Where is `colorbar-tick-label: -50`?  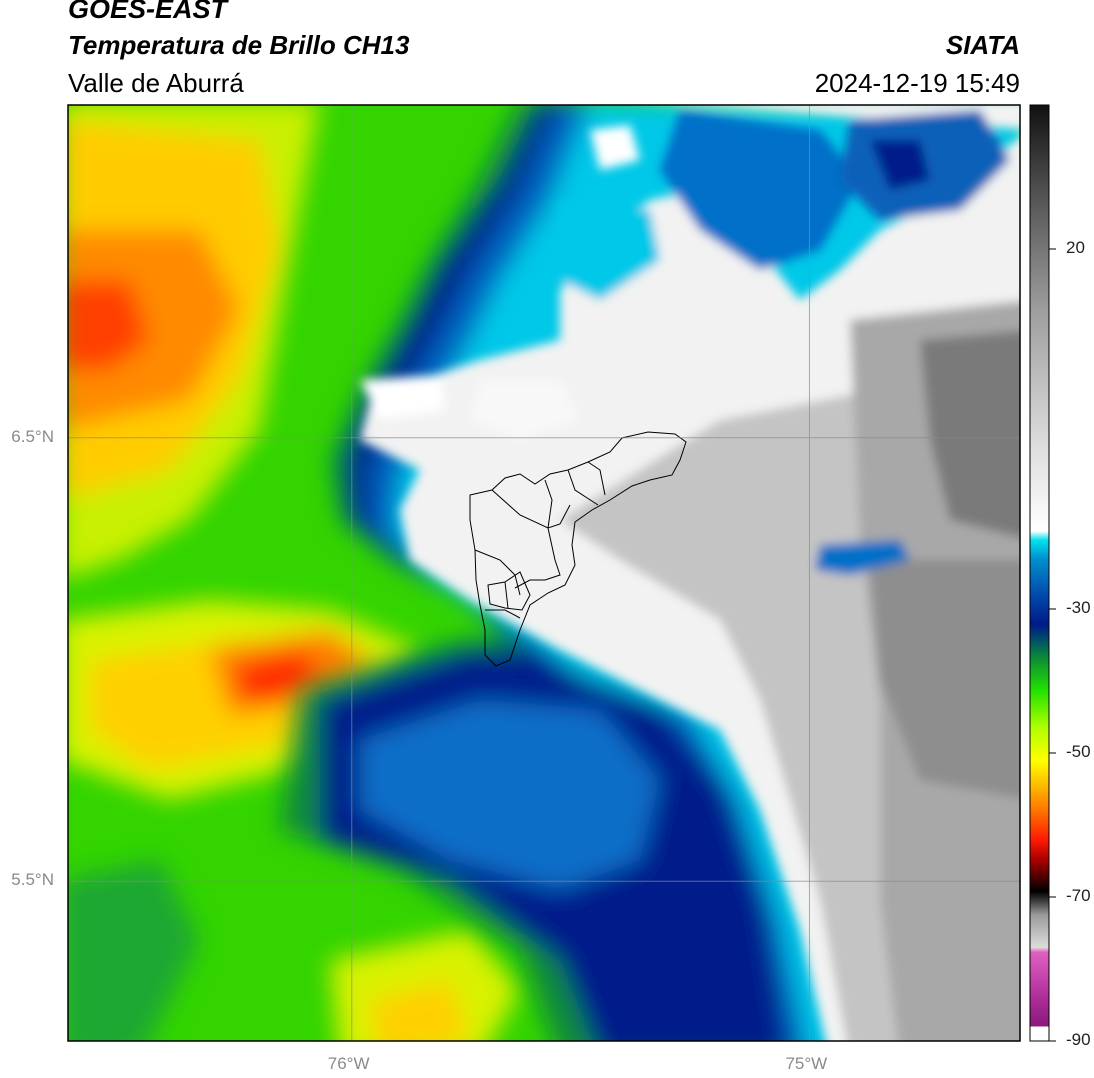
colorbar-tick-label: -50 is located at coordinates (1078, 751).